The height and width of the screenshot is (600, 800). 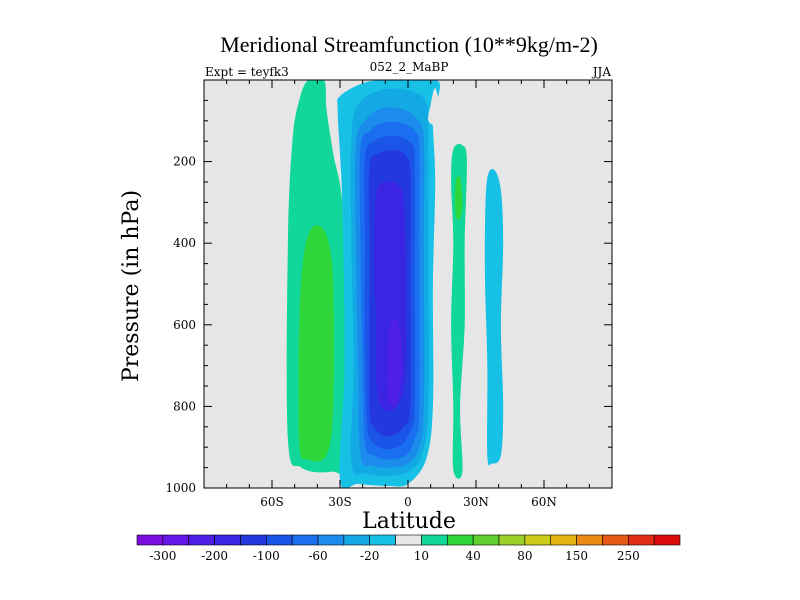 What do you see at coordinates (266, 556) in the screenshot?
I see `colorbar-label: -100` at bounding box center [266, 556].